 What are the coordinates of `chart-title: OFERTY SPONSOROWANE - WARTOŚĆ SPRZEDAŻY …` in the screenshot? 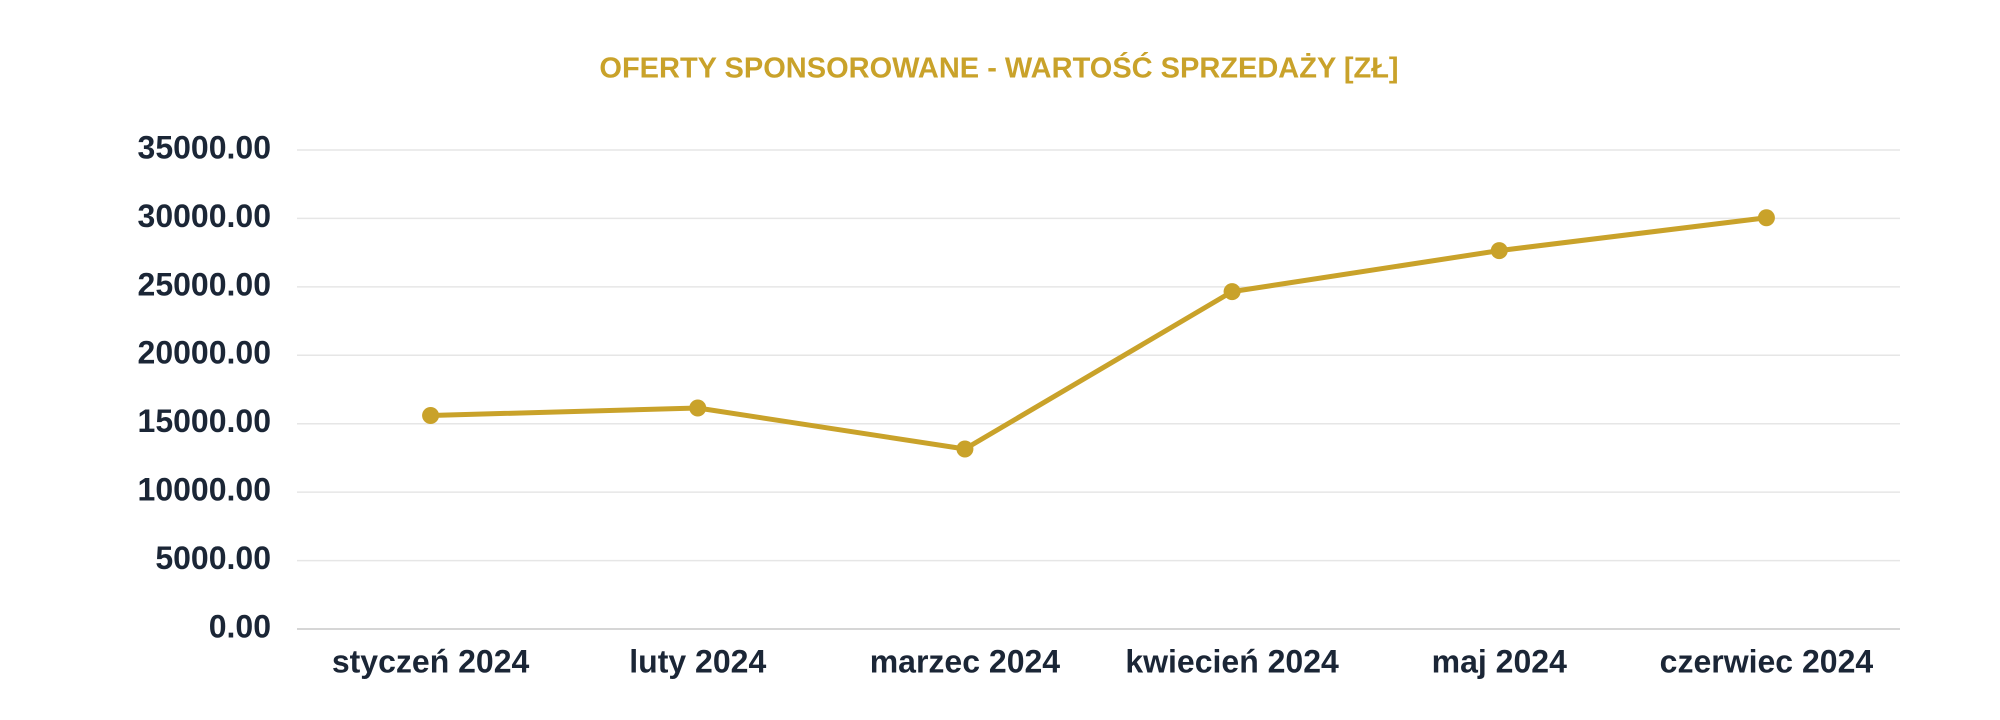 It's located at (998, 68).